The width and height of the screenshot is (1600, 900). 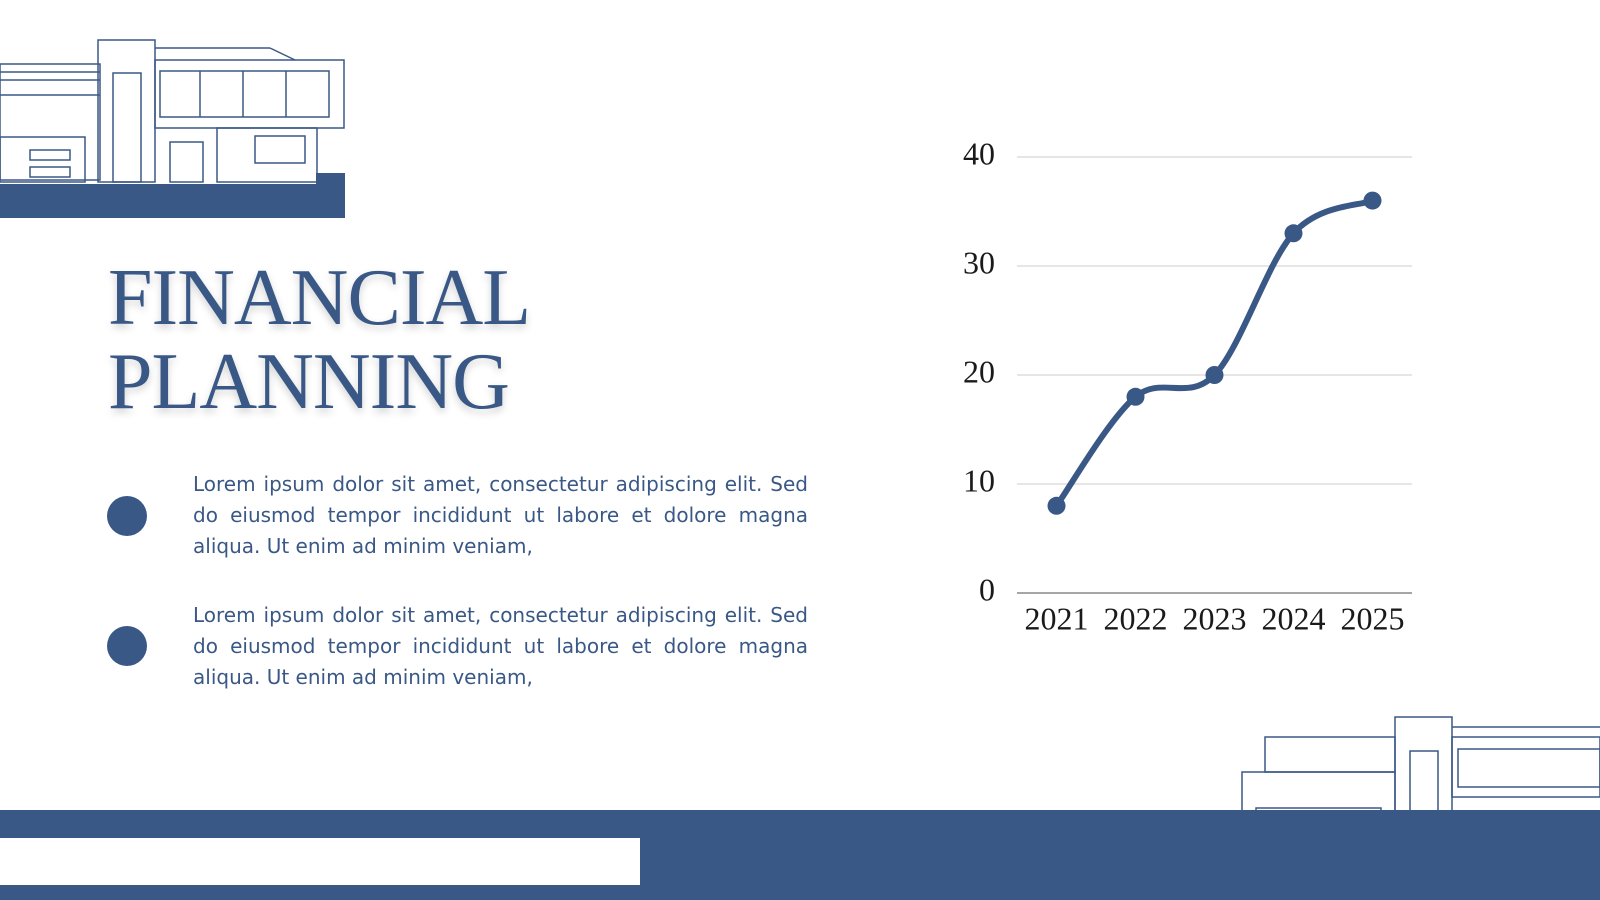 I want to click on x-tick-label: 2021, so click(x=1057, y=618).